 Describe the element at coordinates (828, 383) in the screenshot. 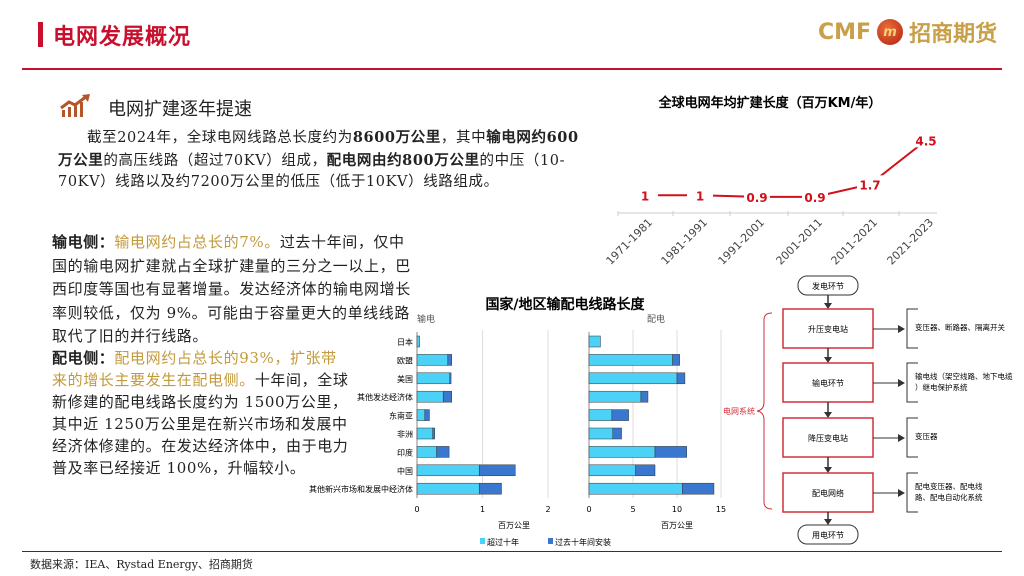

I see `step-label: 输电环节` at that location.